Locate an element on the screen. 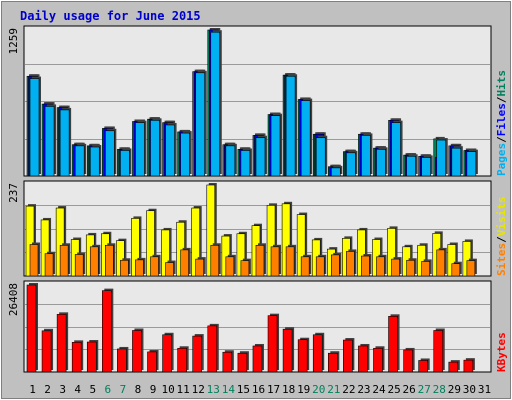 The height and width of the screenshot is (400, 512). day-label: 19 is located at coordinates (303, 389).